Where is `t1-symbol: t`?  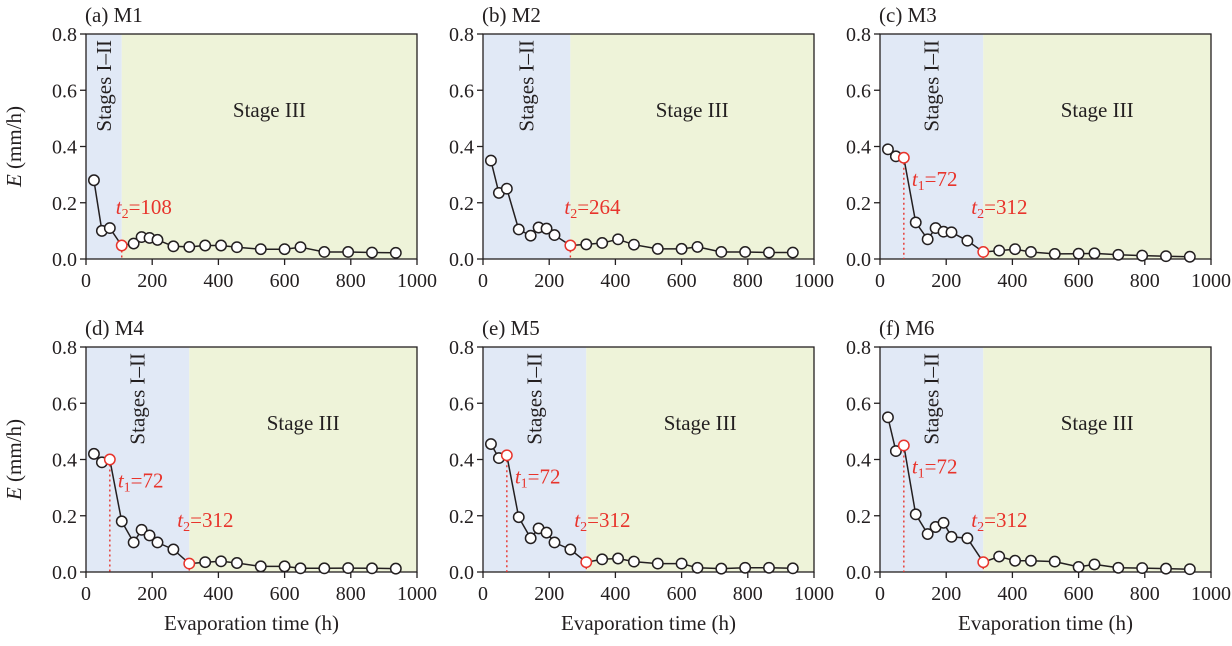
t1-symbol: t is located at coordinates (121, 481).